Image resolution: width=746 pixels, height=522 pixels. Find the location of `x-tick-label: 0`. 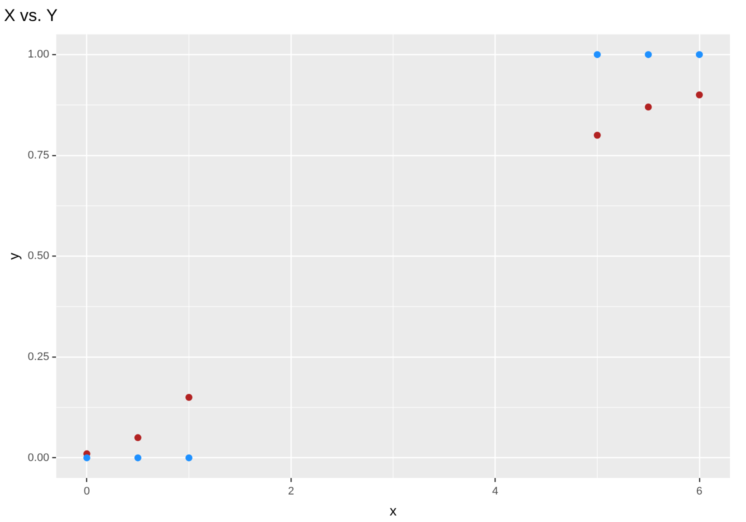

x-tick-label: 0 is located at coordinates (87, 492).